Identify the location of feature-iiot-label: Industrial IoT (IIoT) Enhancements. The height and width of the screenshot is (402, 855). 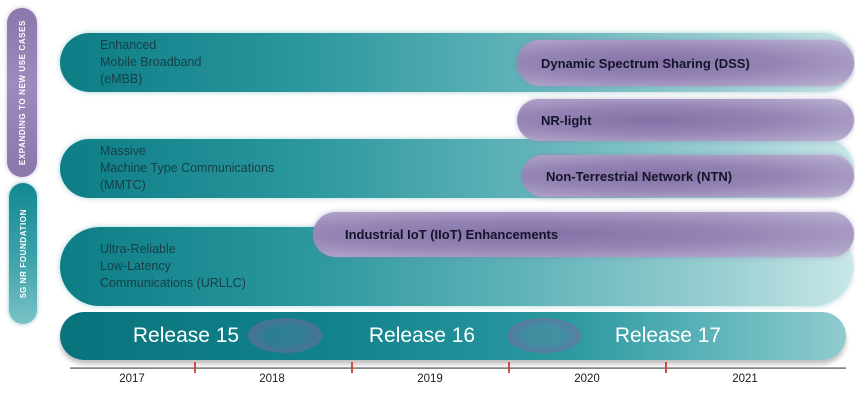
(452, 234).